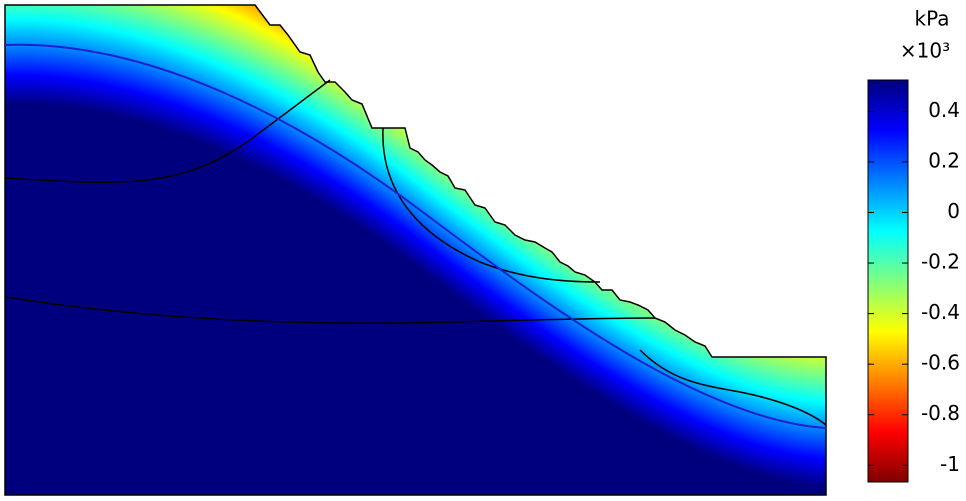 This screenshot has height=501, width=966. I want to click on colorbar-tick-label: -0.4, so click(940, 312).